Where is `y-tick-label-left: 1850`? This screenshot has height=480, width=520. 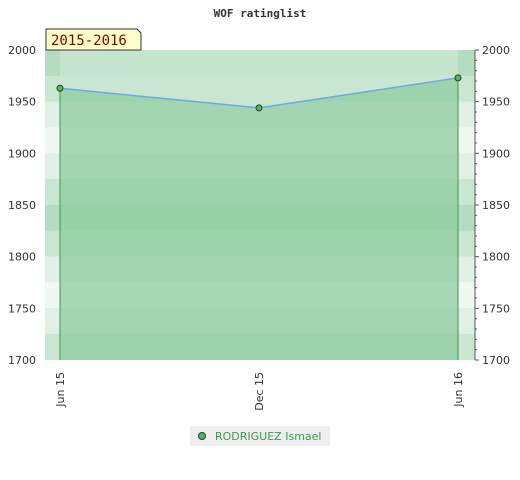 y-tick-label-left: 1850 is located at coordinates (22, 205).